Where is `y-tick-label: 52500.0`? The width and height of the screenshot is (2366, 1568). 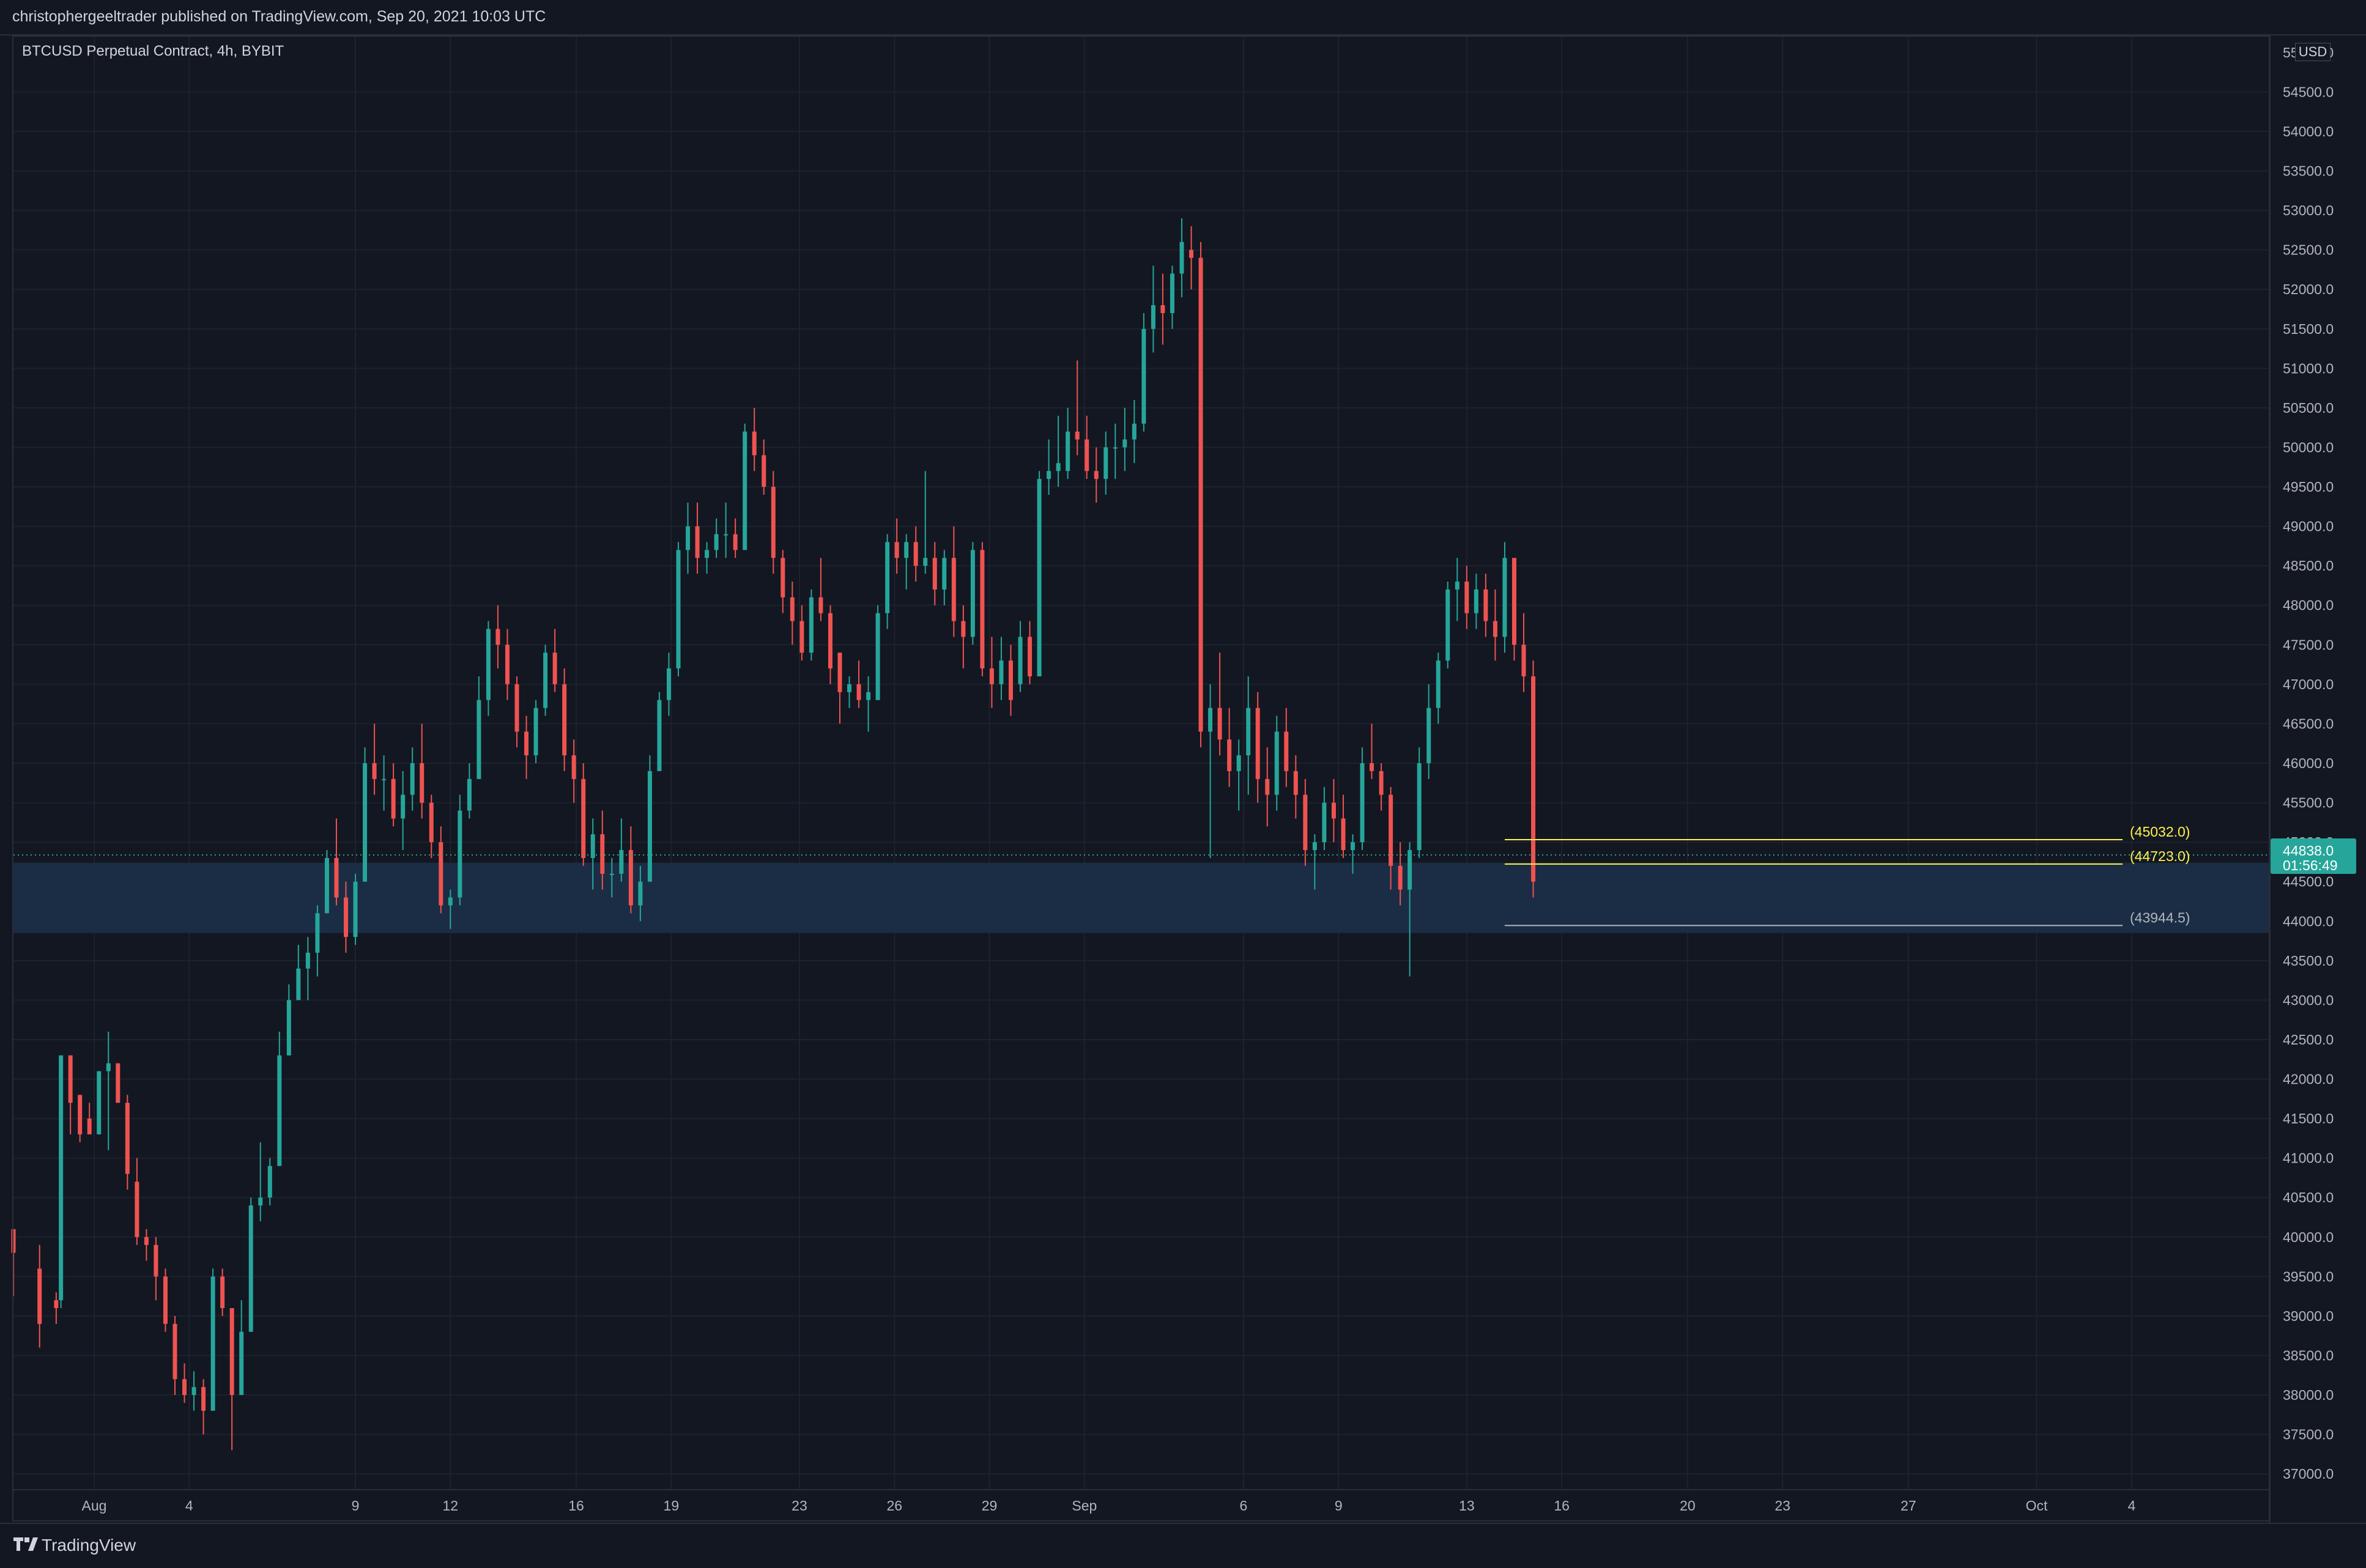
y-tick-label: 52500.0 is located at coordinates (2309, 250).